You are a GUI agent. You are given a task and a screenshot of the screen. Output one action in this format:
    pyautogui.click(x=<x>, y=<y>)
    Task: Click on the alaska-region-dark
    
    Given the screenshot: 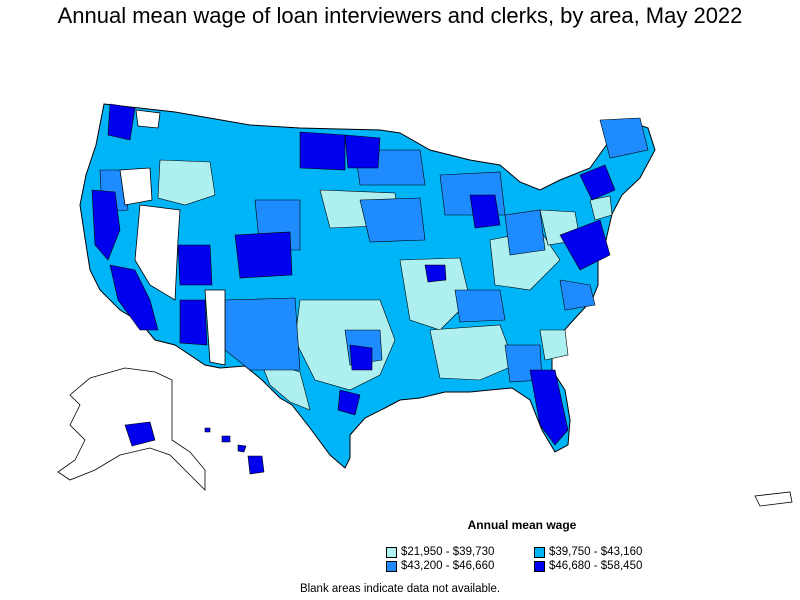 What is the action you would take?
    pyautogui.click(x=140, y=434)
    